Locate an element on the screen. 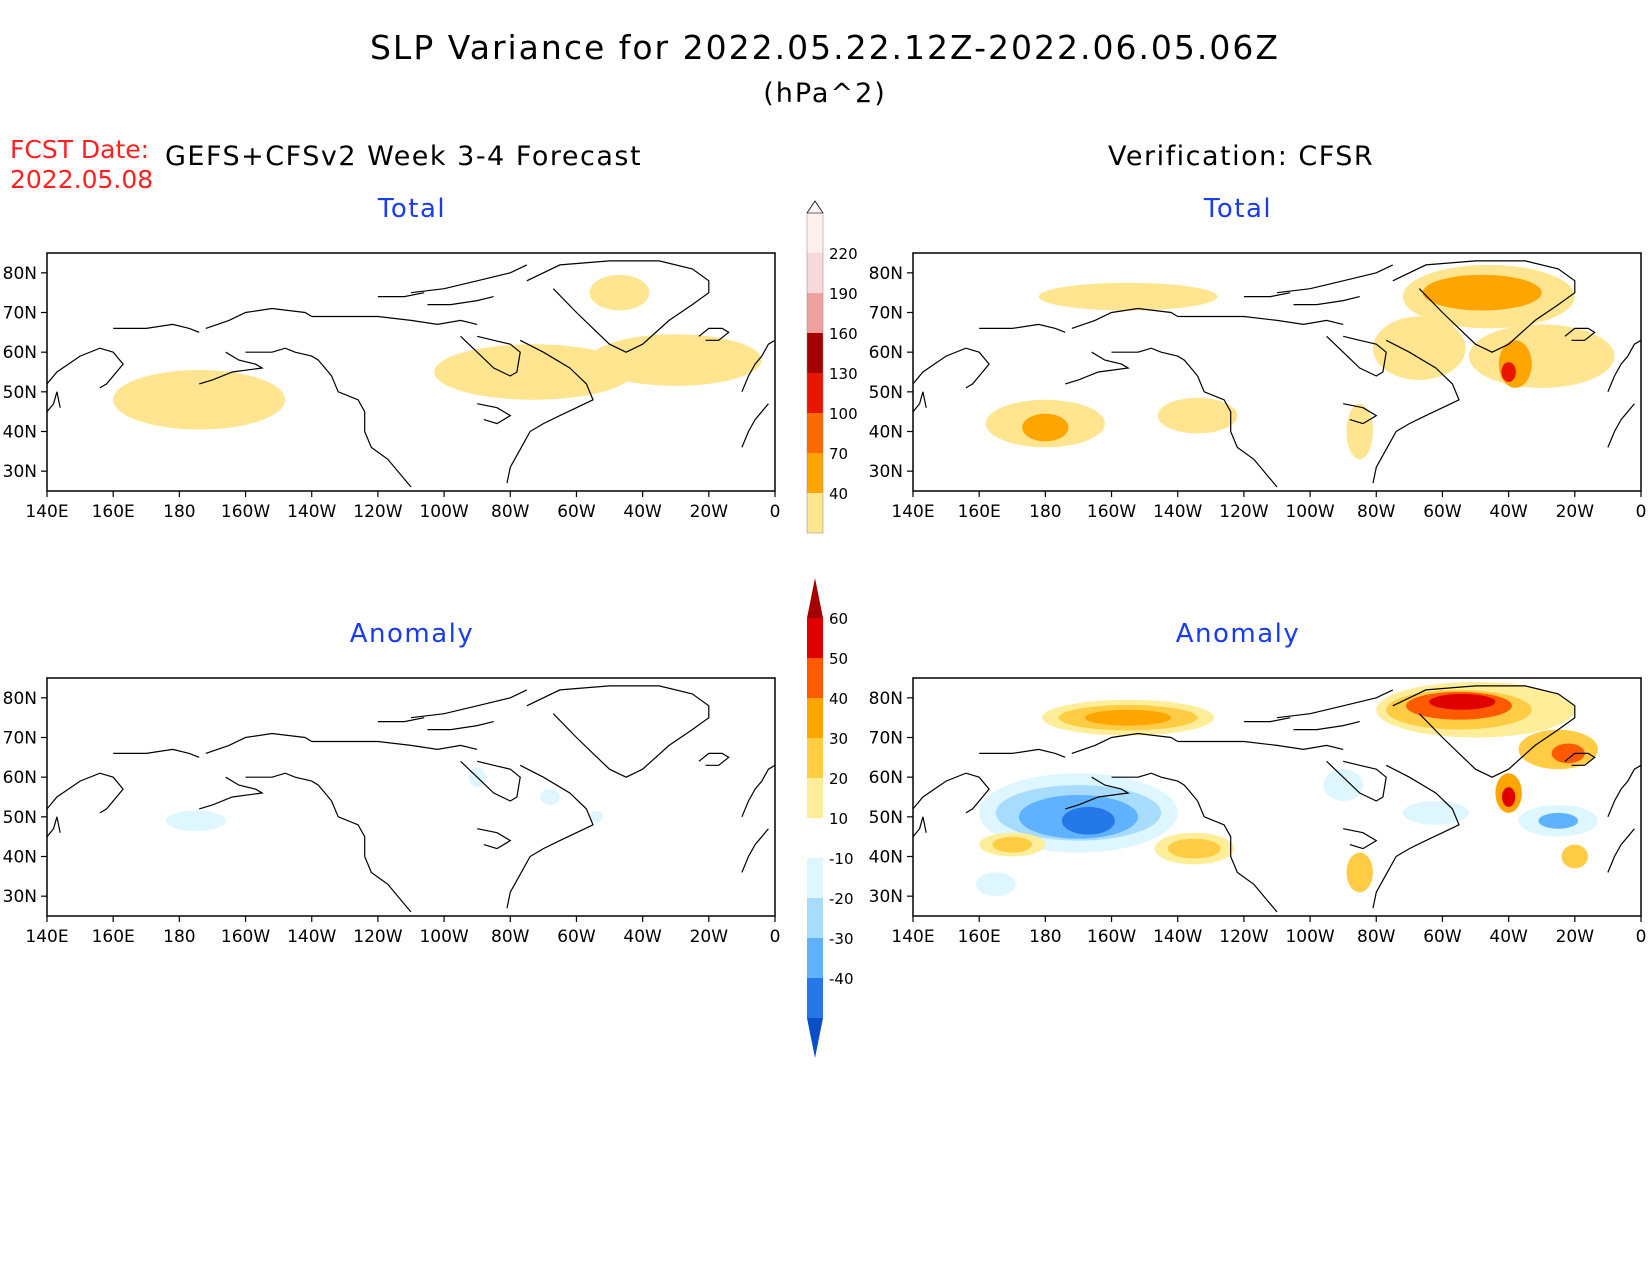  panel-title-forecast-total: Total is located at coordinates (412, 209).